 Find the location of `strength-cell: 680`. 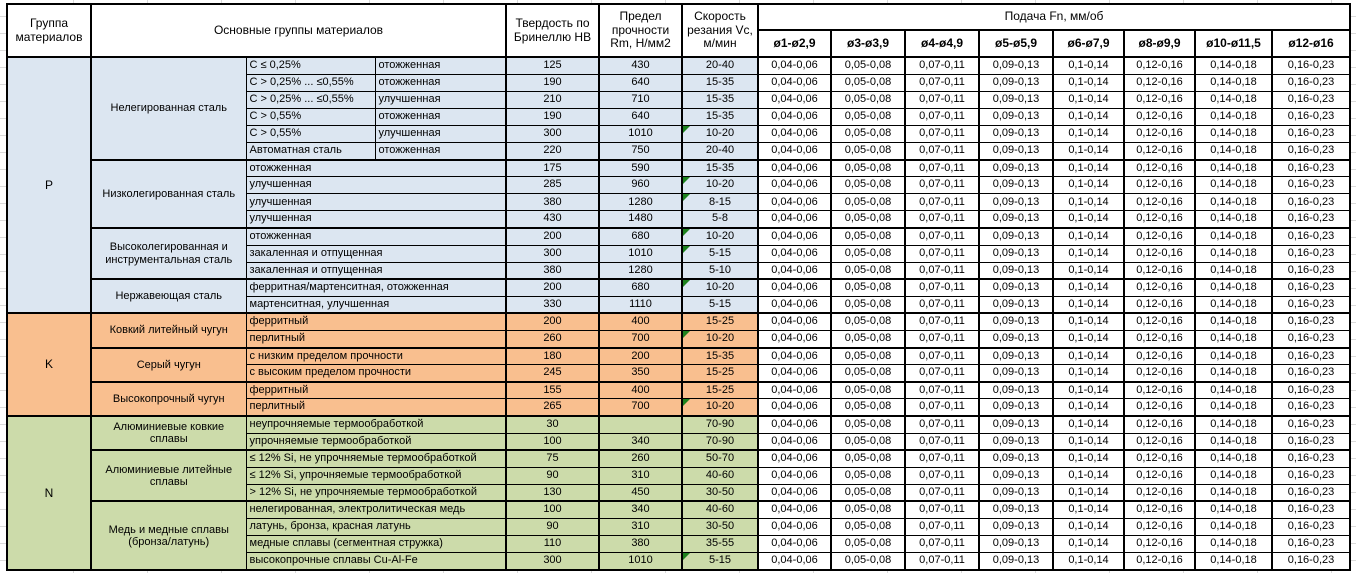

strength-cell: 680 is located at coordinates (640, 236).